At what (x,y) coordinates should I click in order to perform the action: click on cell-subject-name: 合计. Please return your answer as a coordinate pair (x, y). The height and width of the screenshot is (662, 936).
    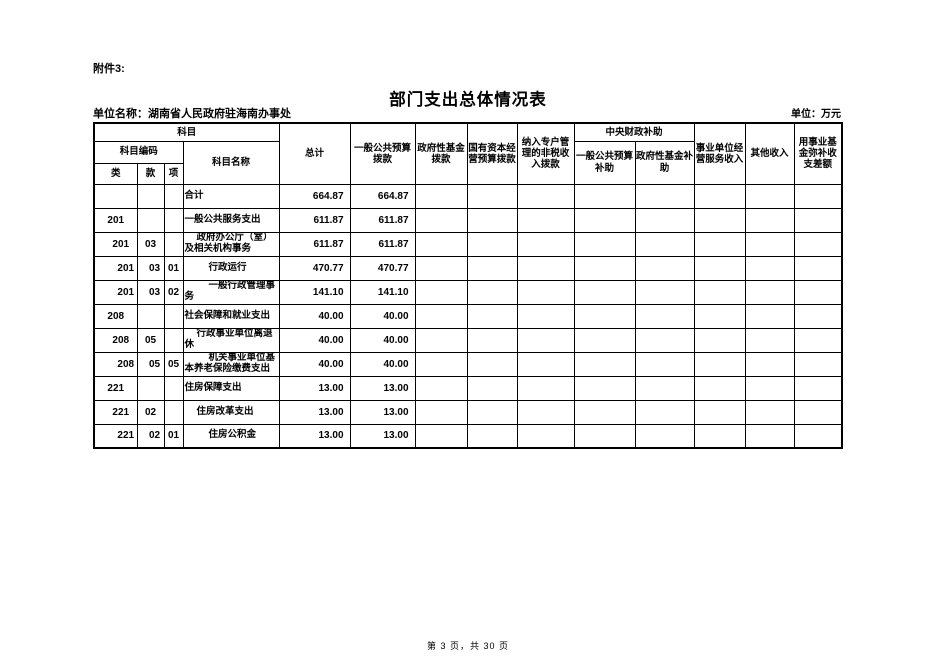
    Looking at the image, I should click on (231, 196).